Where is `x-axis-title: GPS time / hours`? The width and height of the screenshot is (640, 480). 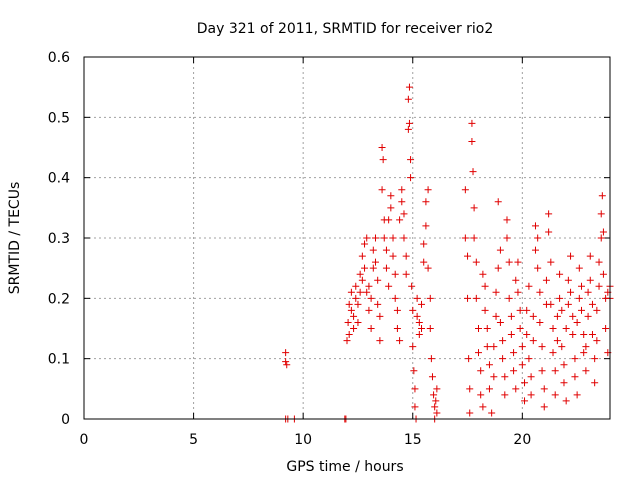 x-axis-title: GPS time / hours is located at coordinates (344, 467).